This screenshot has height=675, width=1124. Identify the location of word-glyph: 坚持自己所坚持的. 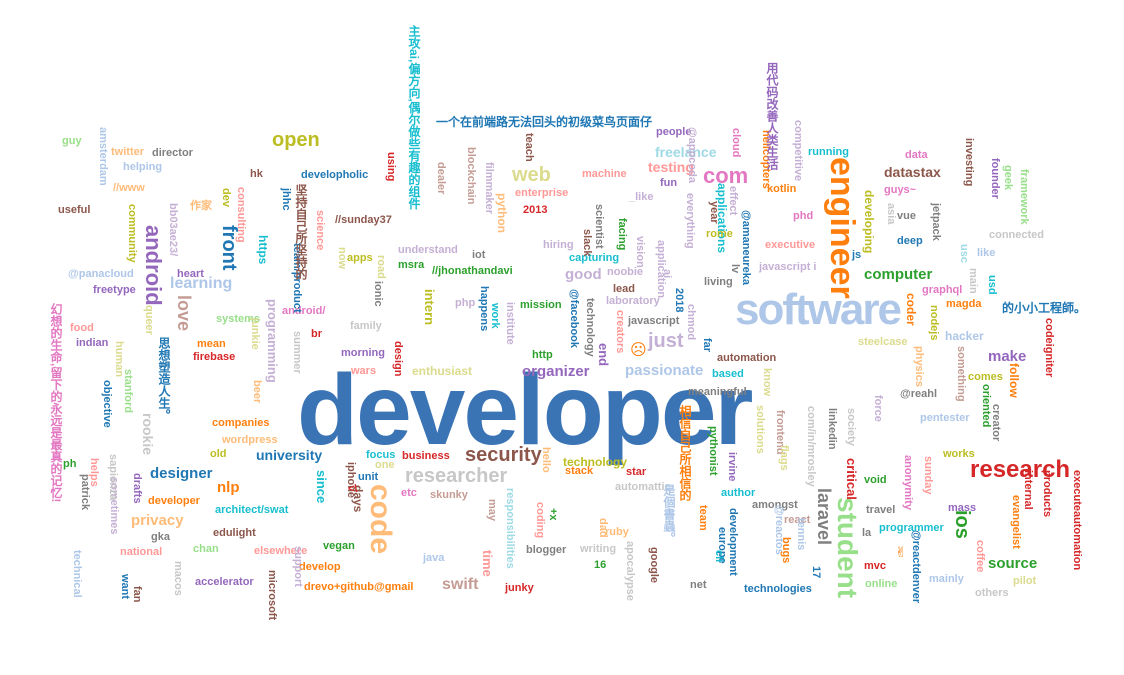
(301, 232).